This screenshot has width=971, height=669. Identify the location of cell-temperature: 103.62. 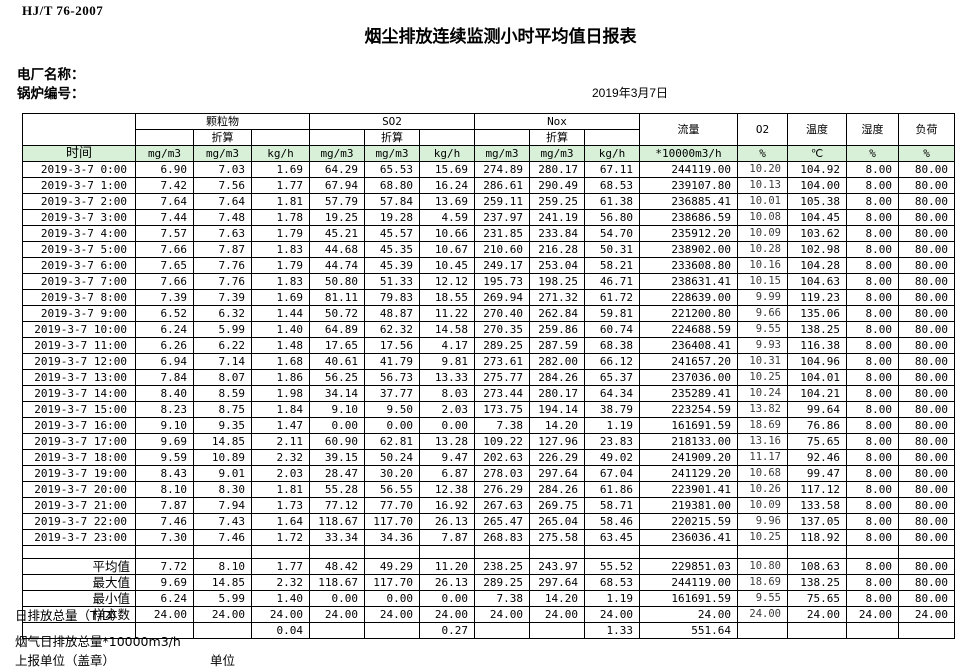
(817, 233).